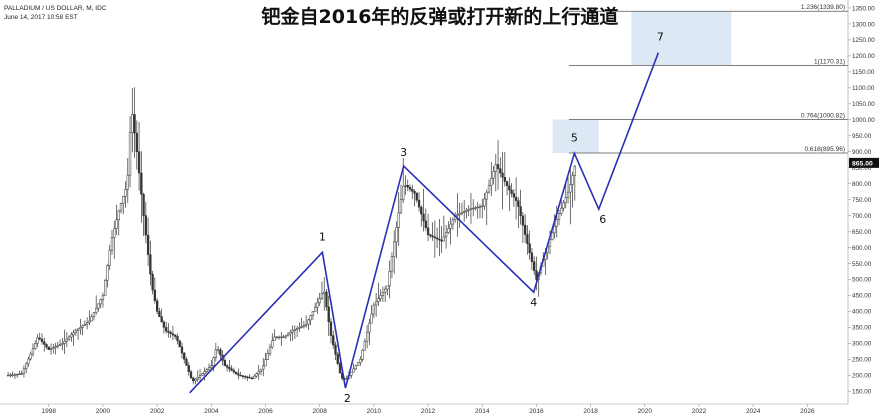 The width and height of the screenshot is (880, 415). Describe the element at coordinates (807, 411) in the screenshot. I see `x-tick-label: 2026` at that location.